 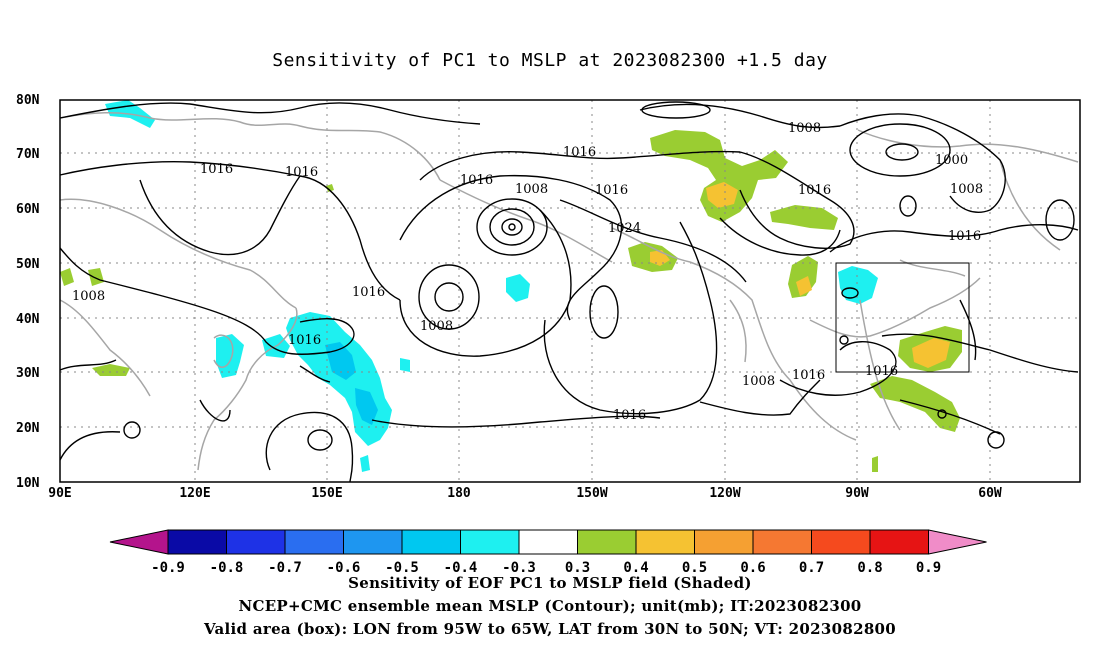 I want to click on lat-label: 30N, so click(x=28, y=373).